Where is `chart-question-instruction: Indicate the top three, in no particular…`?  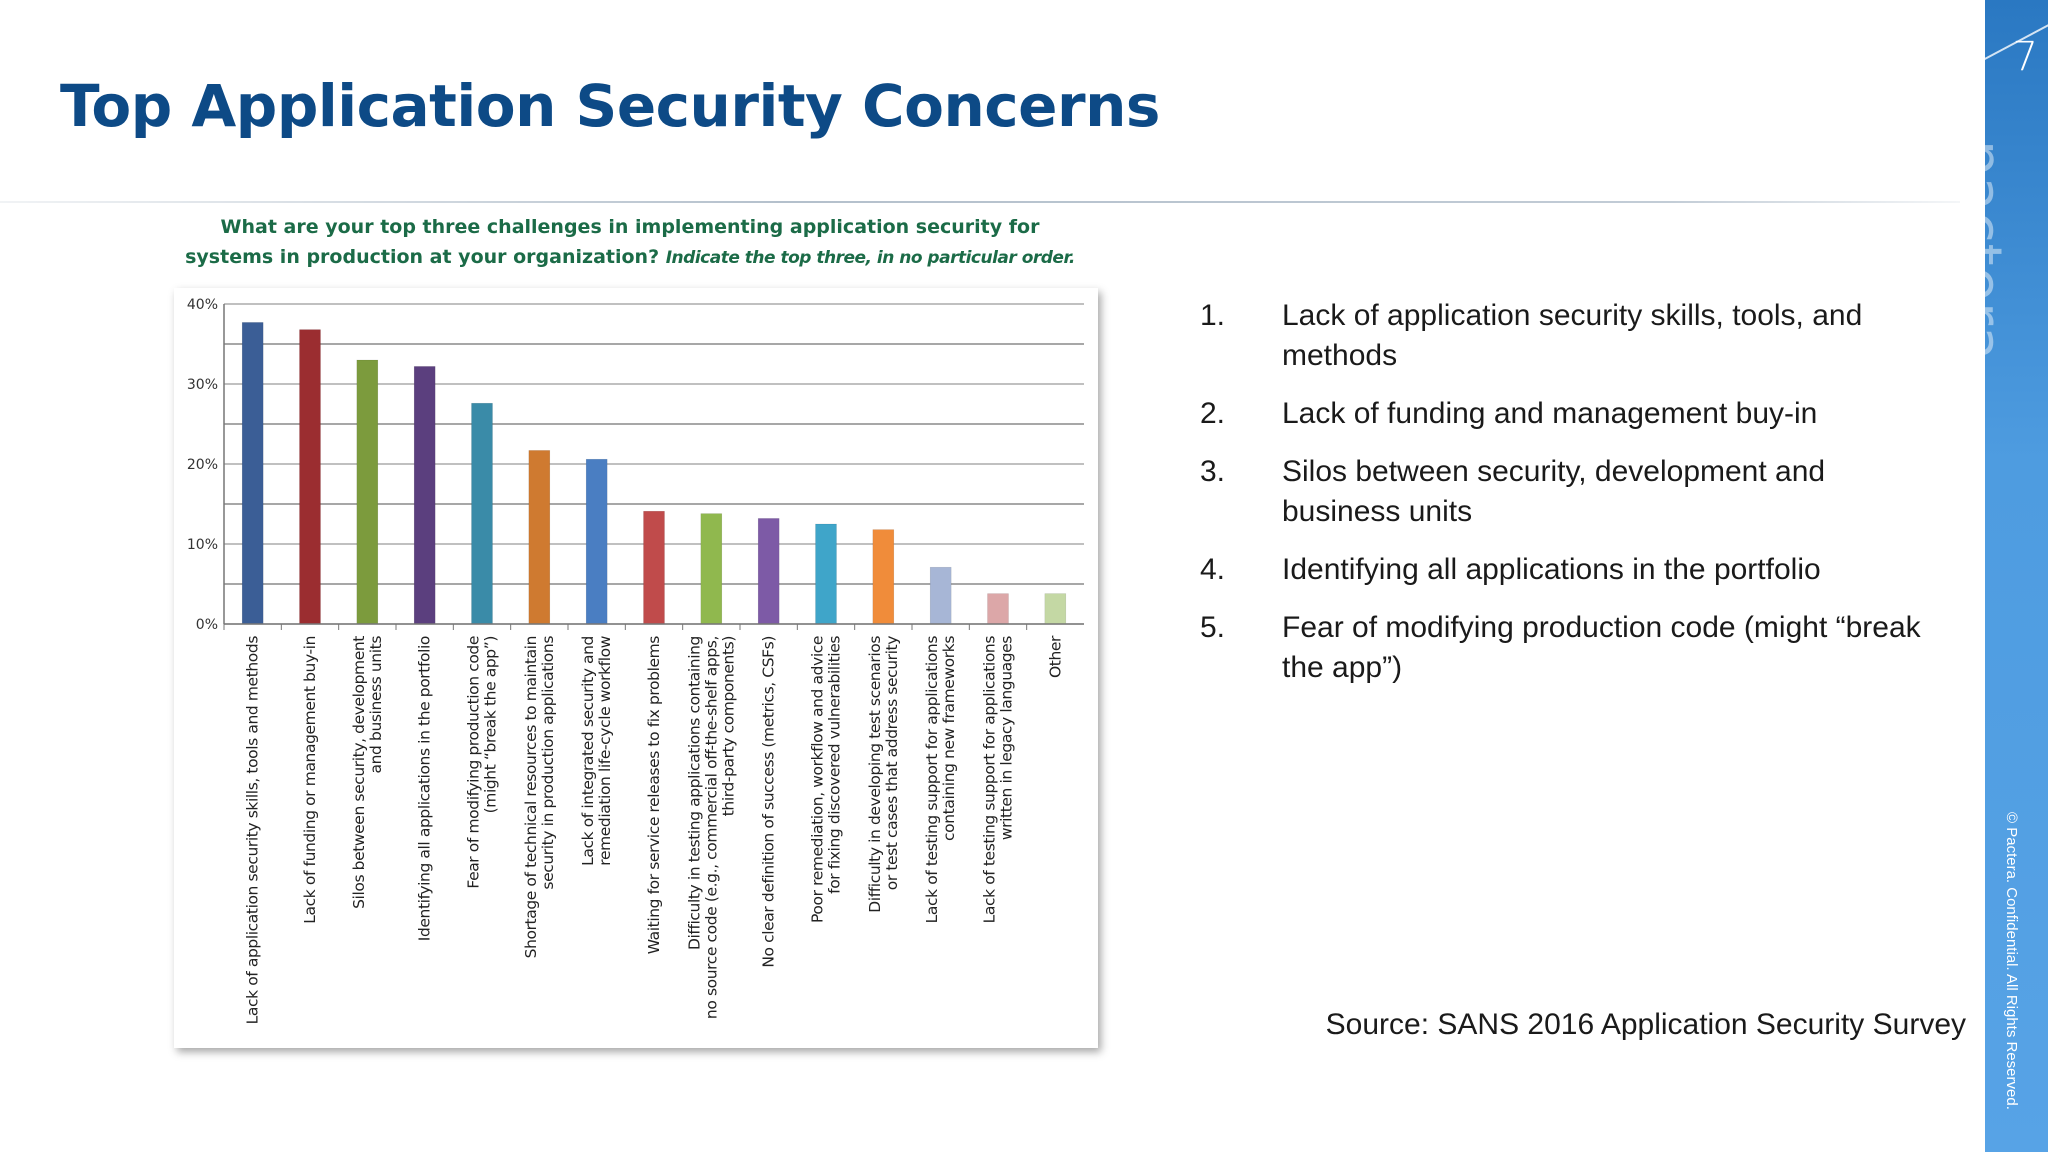
chart-question-instruction: Indicate the top three, in no particular… is located at coordinates (870, 258).